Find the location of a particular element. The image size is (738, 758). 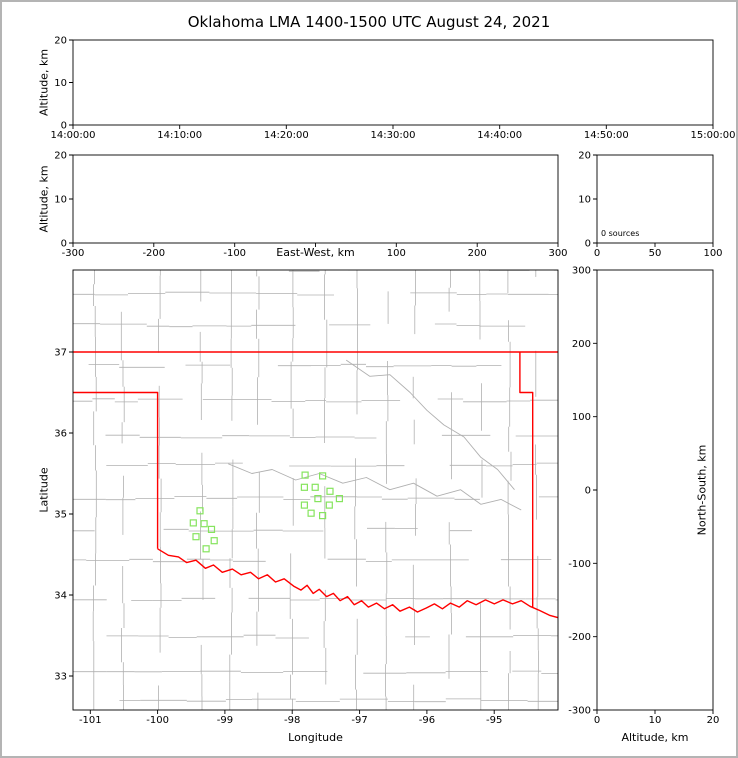

lma-stations is located at coordinates (266, 512).